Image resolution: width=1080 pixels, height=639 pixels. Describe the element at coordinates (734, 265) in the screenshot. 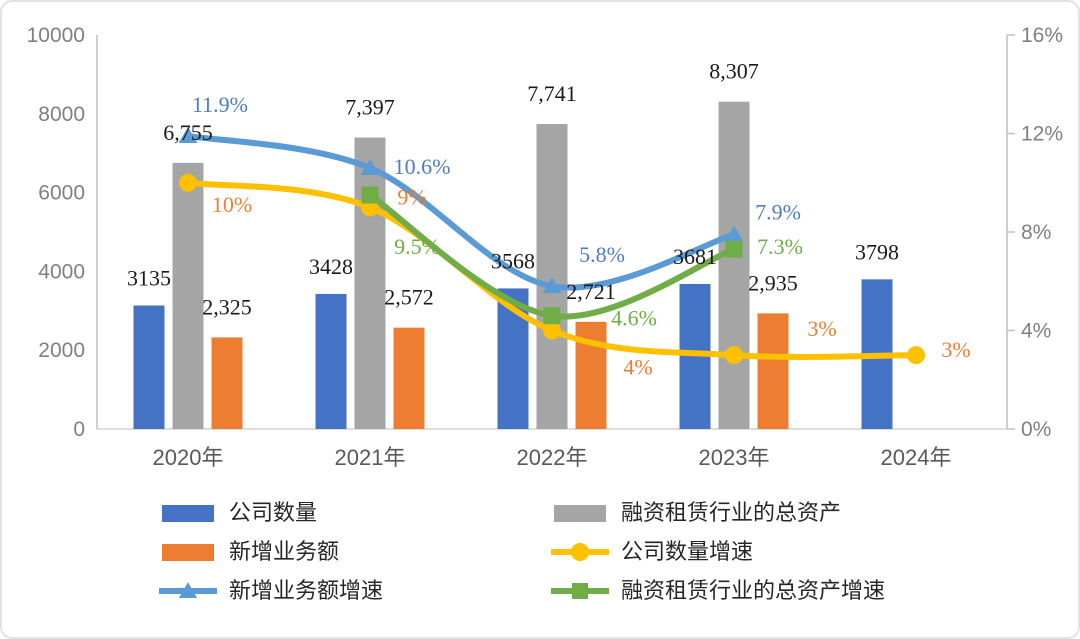

I see `bar-series1-cat3` at that location.